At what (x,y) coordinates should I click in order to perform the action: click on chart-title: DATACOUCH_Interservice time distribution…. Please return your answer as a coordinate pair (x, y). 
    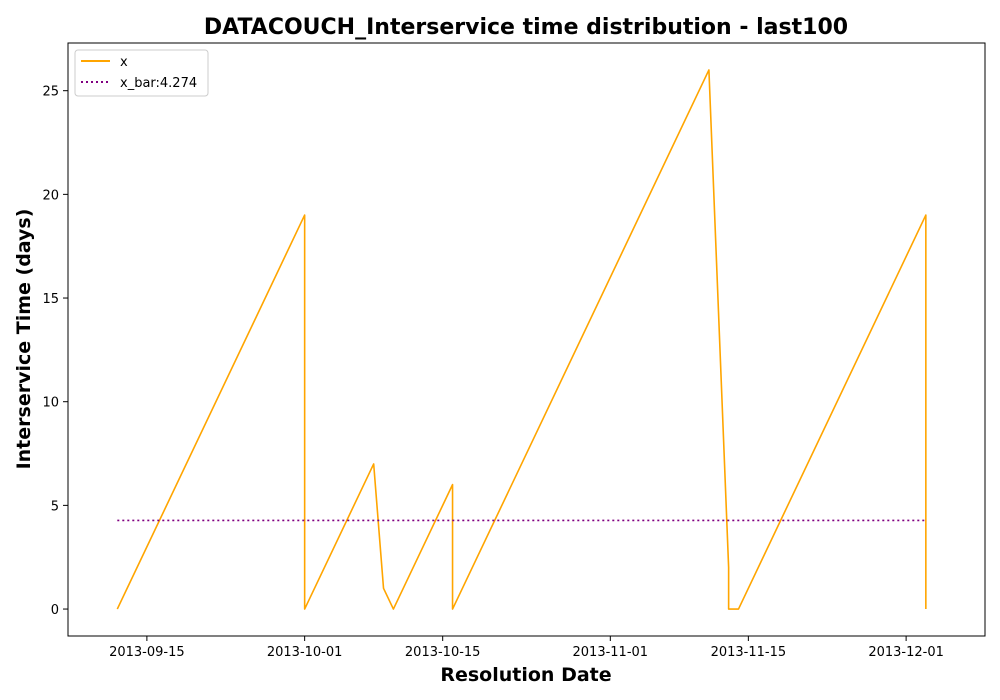
    Looking at the image, I should click on (526, 27).